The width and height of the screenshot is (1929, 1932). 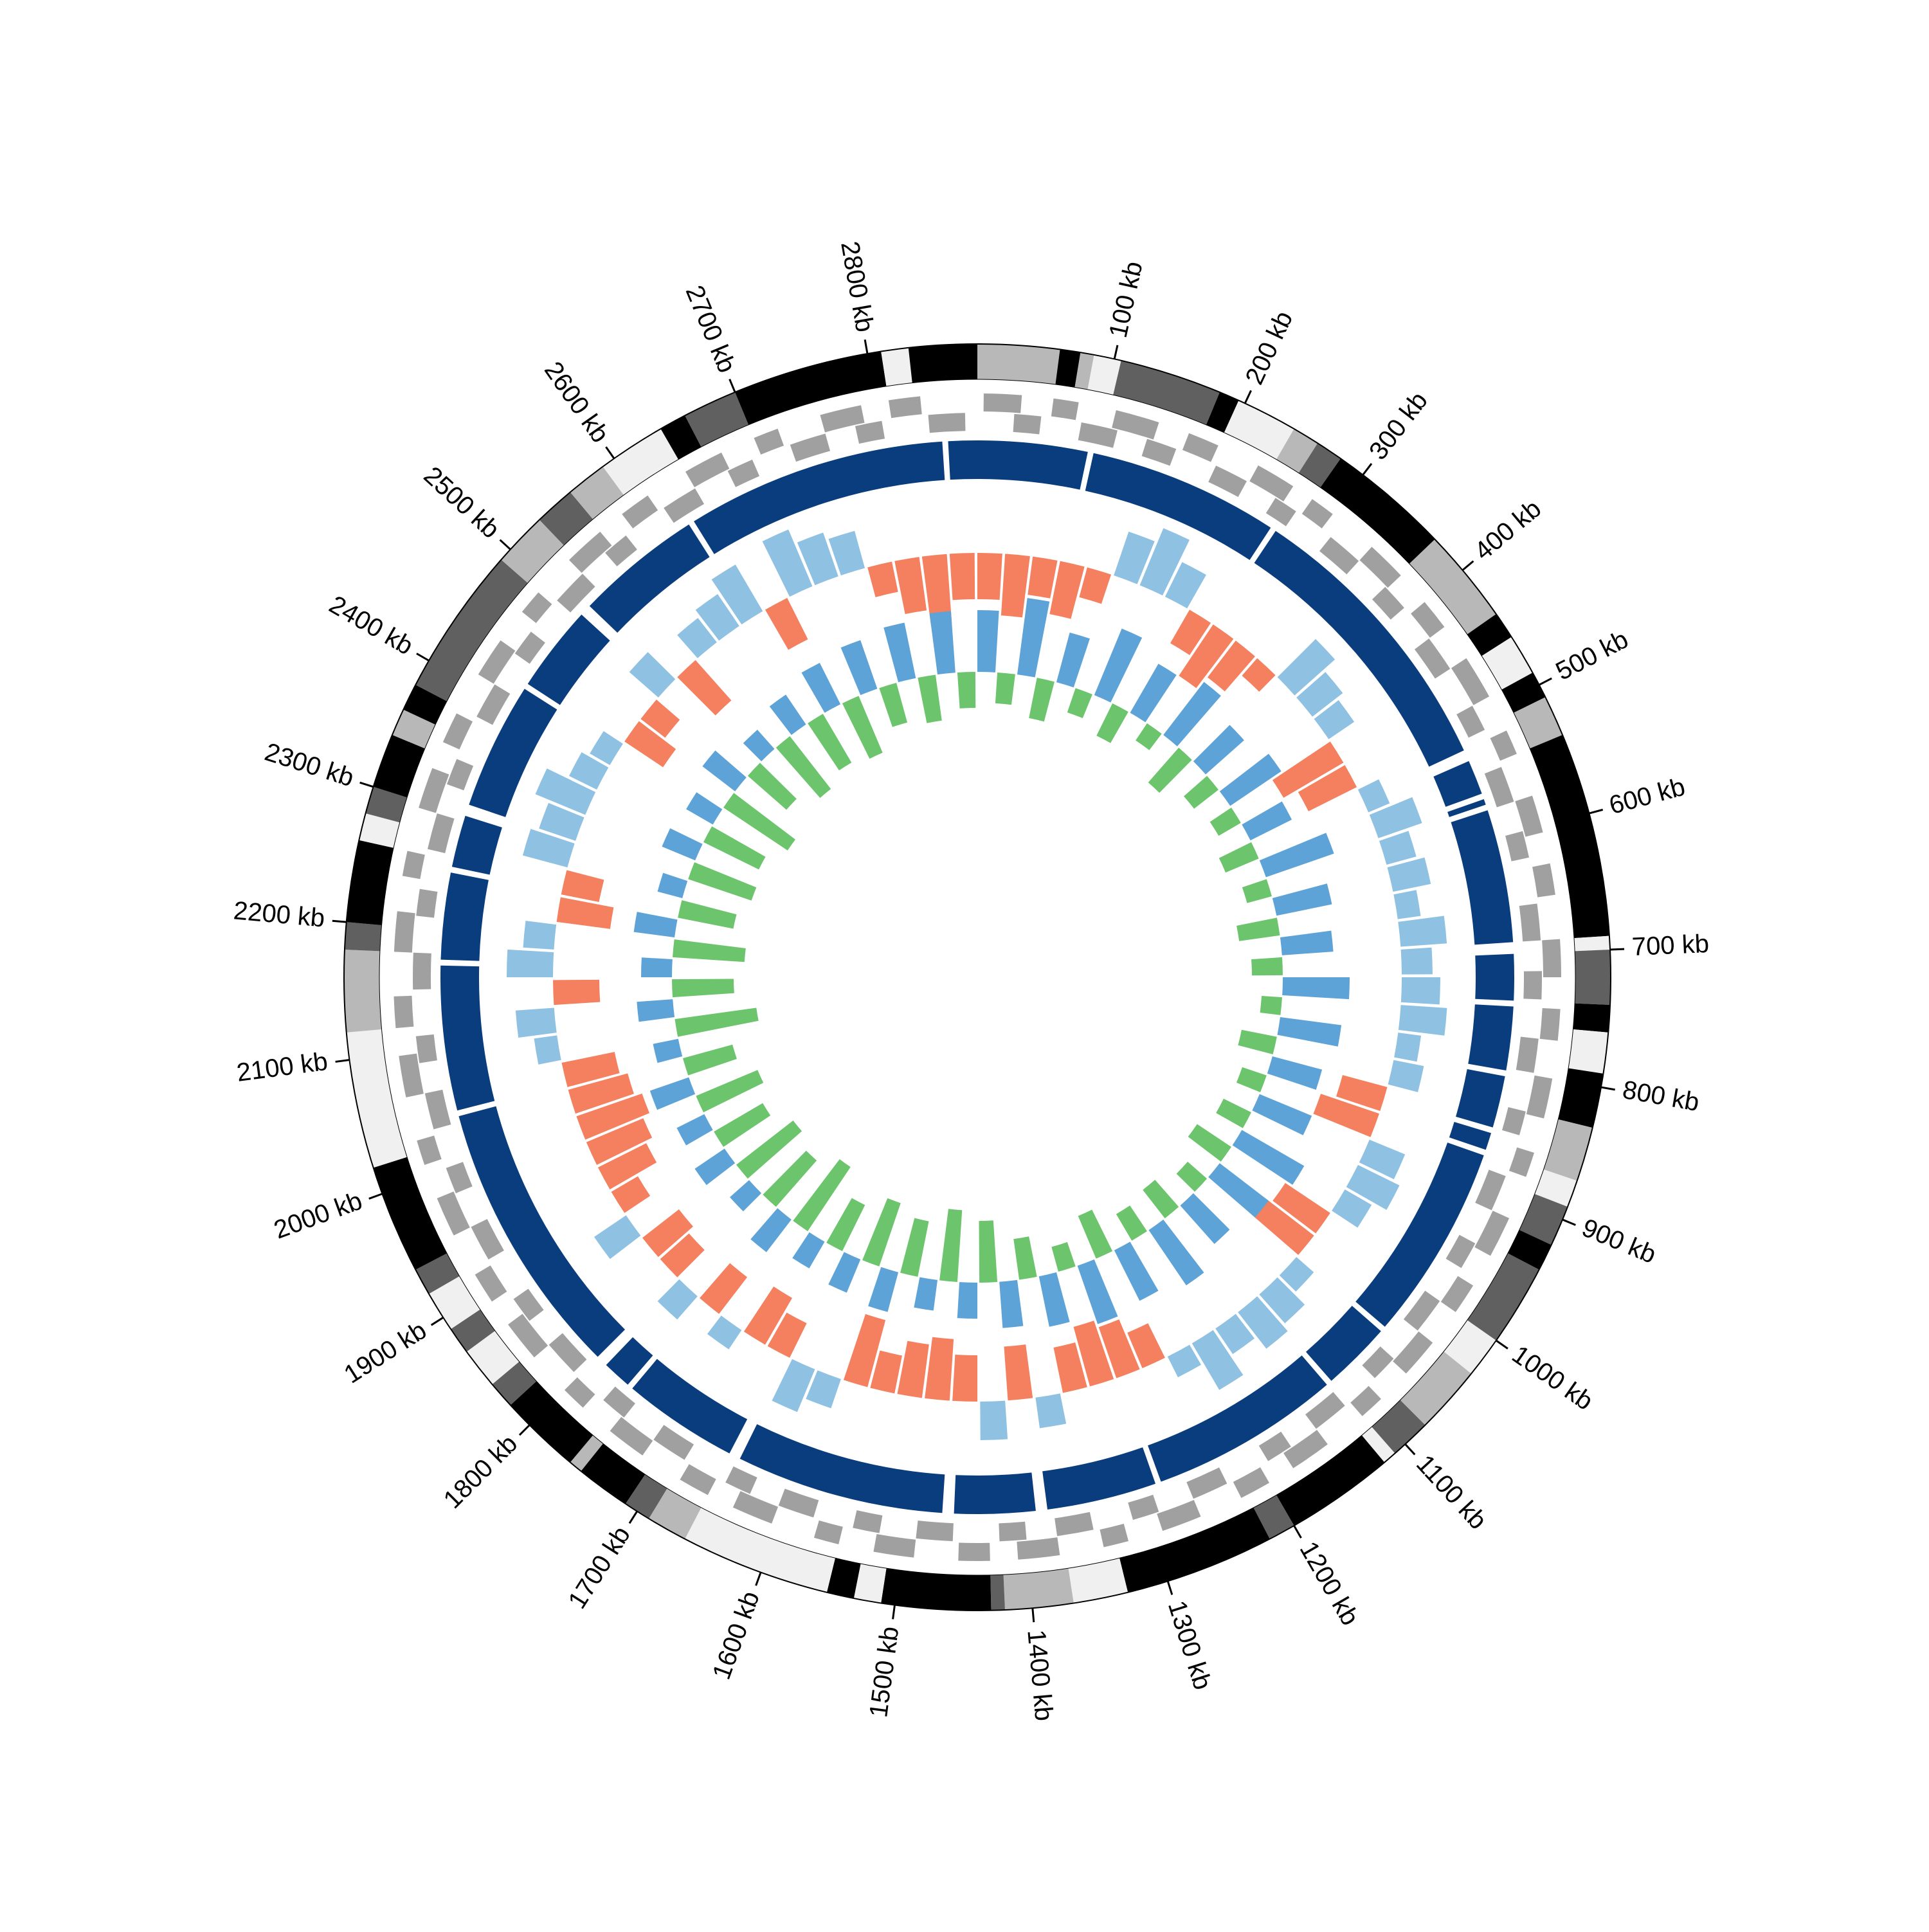 What do you see at coordinates (385, 1352) in the screenshot?
I see `tick-label: 1900 kb` at bounding box center [385, 1352].